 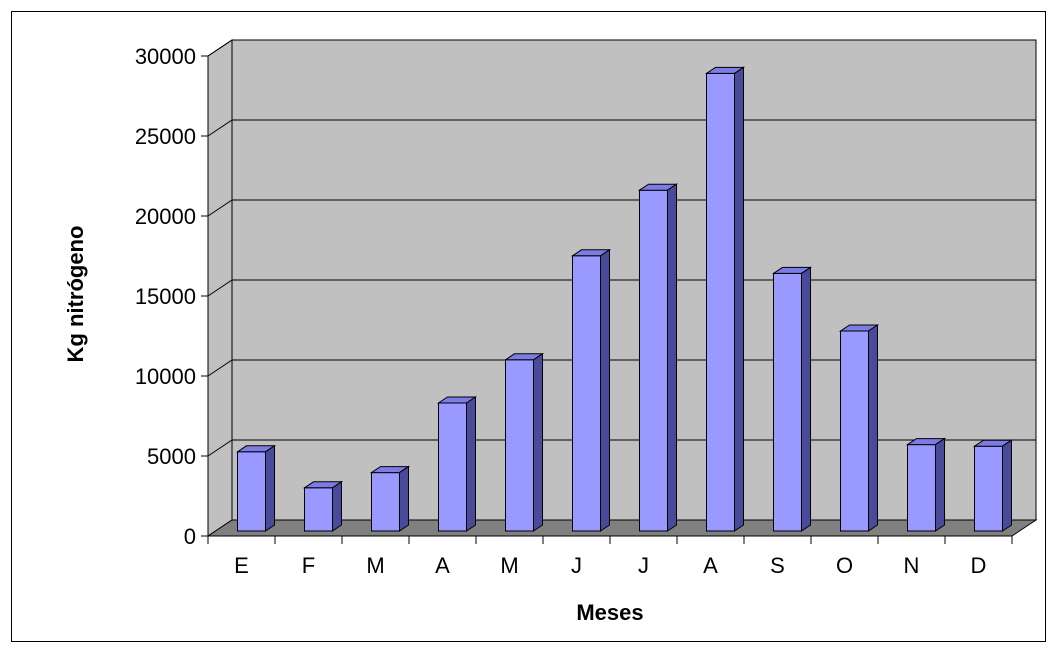 I want to click on x-tick-label: N, so click(x=912, y=565).